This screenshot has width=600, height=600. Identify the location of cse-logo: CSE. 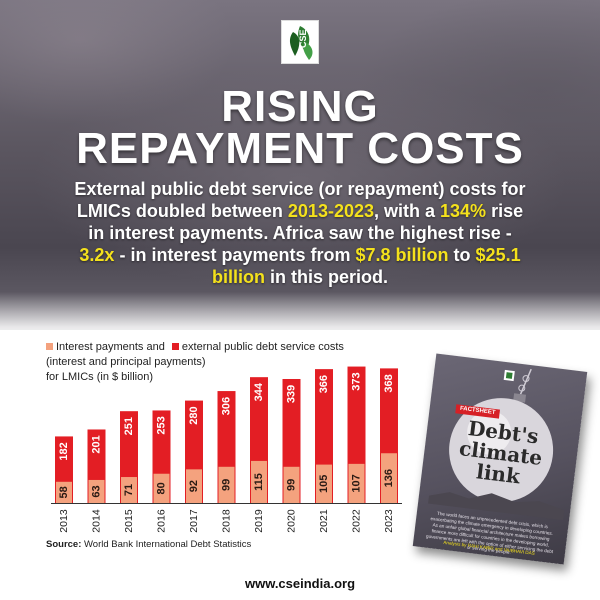
(300, 42).